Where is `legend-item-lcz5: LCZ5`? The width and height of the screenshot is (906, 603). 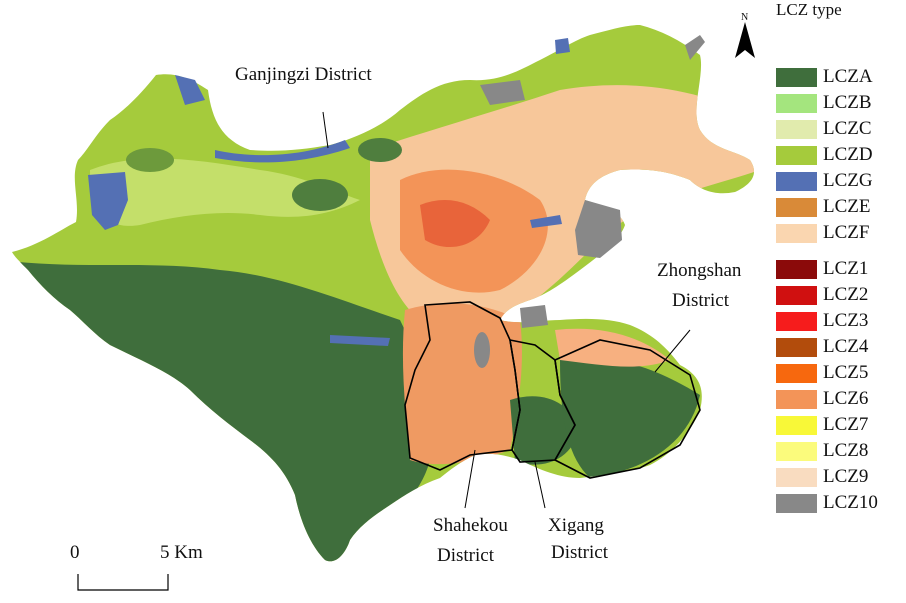
legend-item-lcz5: LCZ5 is located at coordinates (822, 373).